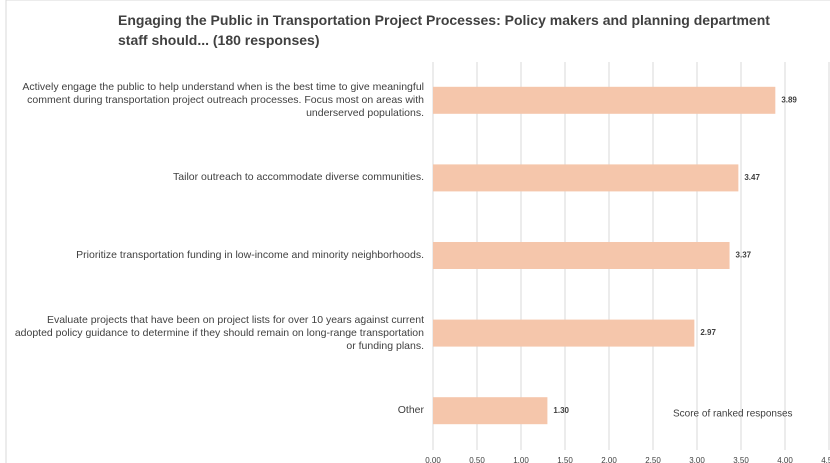  Describe the element at coordinates (744, 255) in the screenshot. I see `value-label: 3.37` at that location.